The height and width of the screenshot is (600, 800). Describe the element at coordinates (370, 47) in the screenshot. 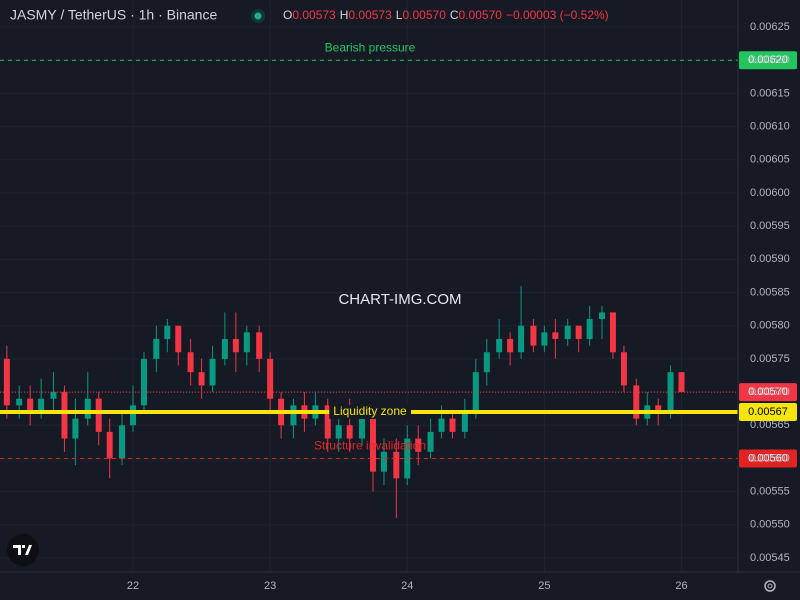

I see `level-label: Bearish pressure` at that location.